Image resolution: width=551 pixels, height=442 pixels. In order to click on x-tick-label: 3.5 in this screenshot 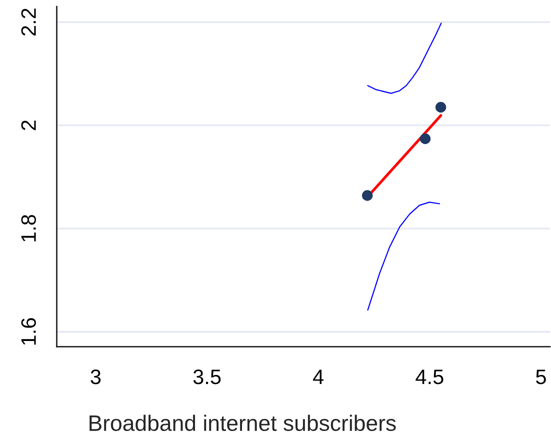, I will do `click(207, 376)`.